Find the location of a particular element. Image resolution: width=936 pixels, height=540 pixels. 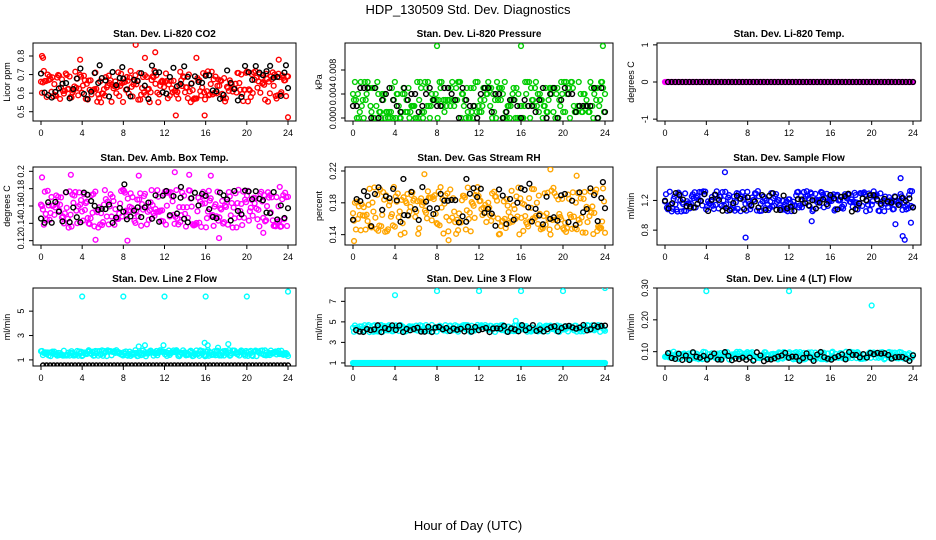

x-tick-label: 12 is located at coordinates (164, 378).